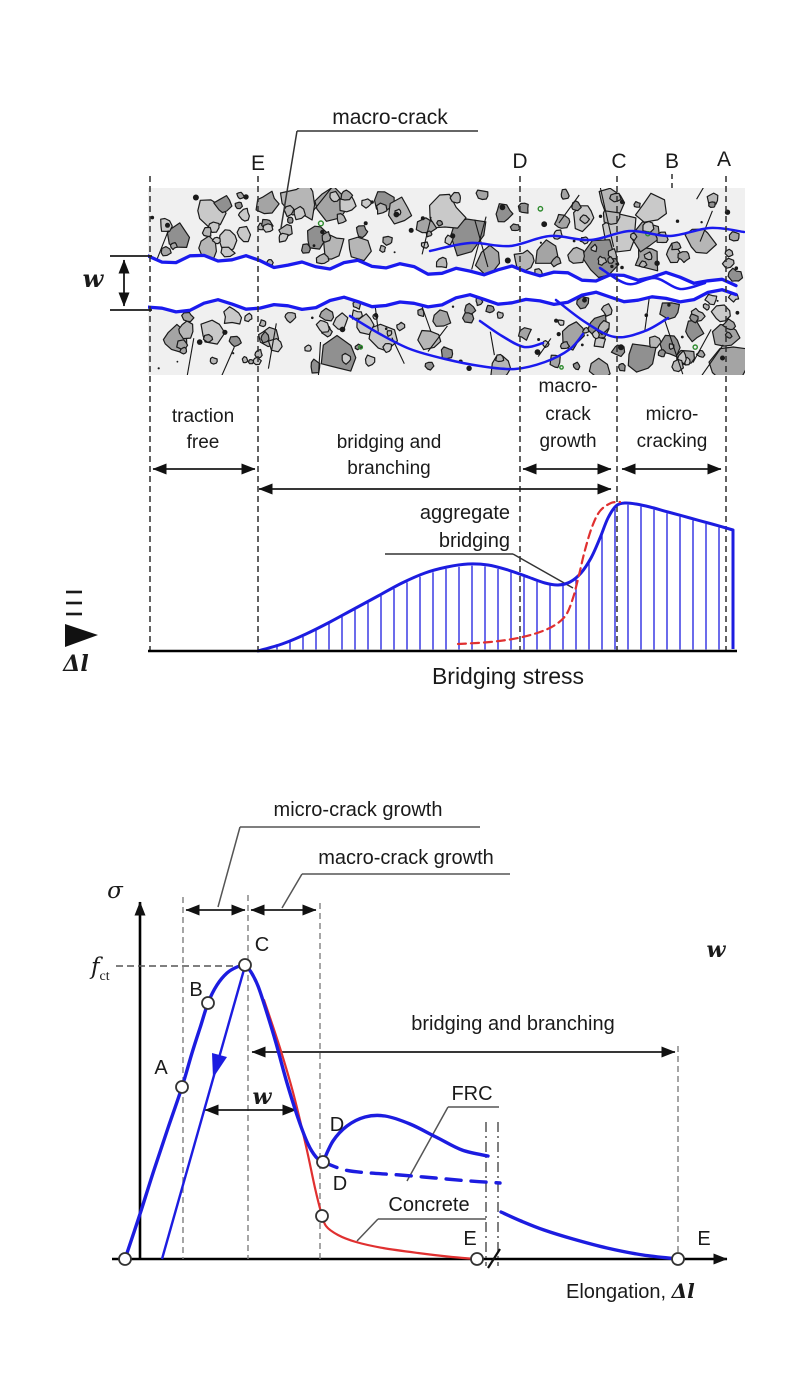 This screenshot has height=1400, width=800. I want to click on micro-crack-growth-label: micro-crack growth, so click(358, 810).